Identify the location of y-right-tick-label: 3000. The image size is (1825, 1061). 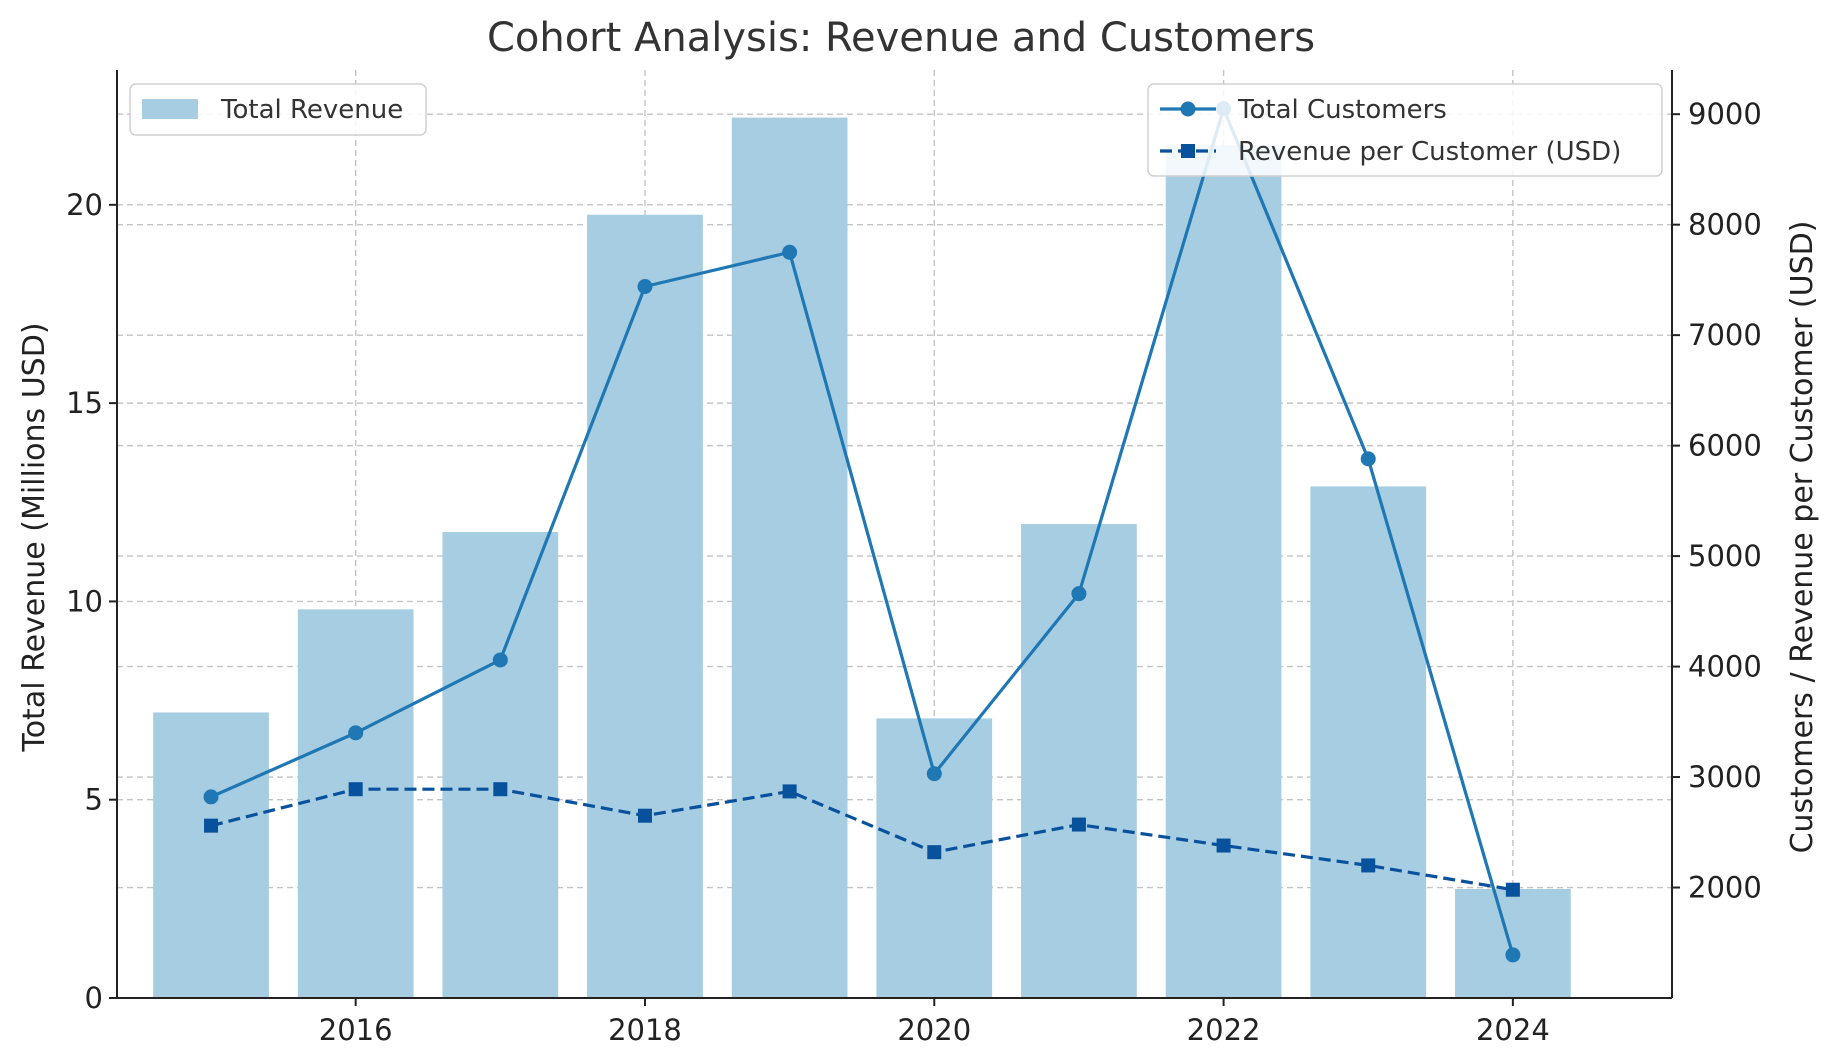
(1725, 777).